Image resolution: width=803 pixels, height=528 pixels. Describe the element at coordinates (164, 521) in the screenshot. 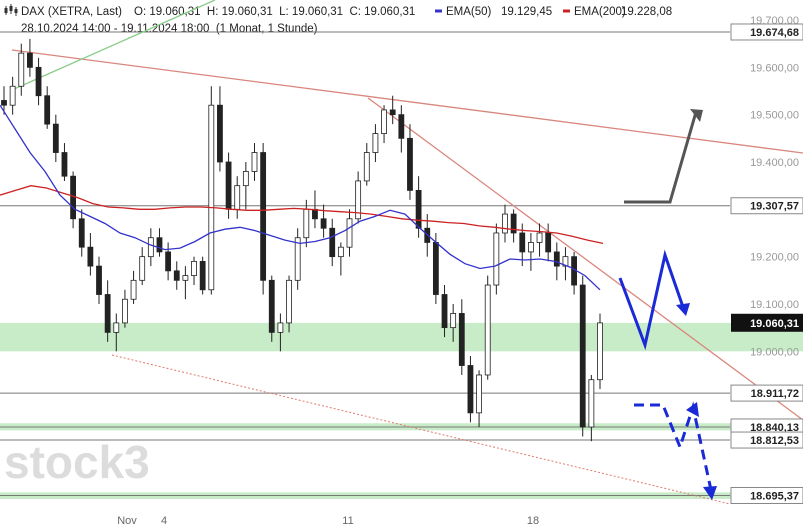

I see `x-tick-label: 4` at that location.